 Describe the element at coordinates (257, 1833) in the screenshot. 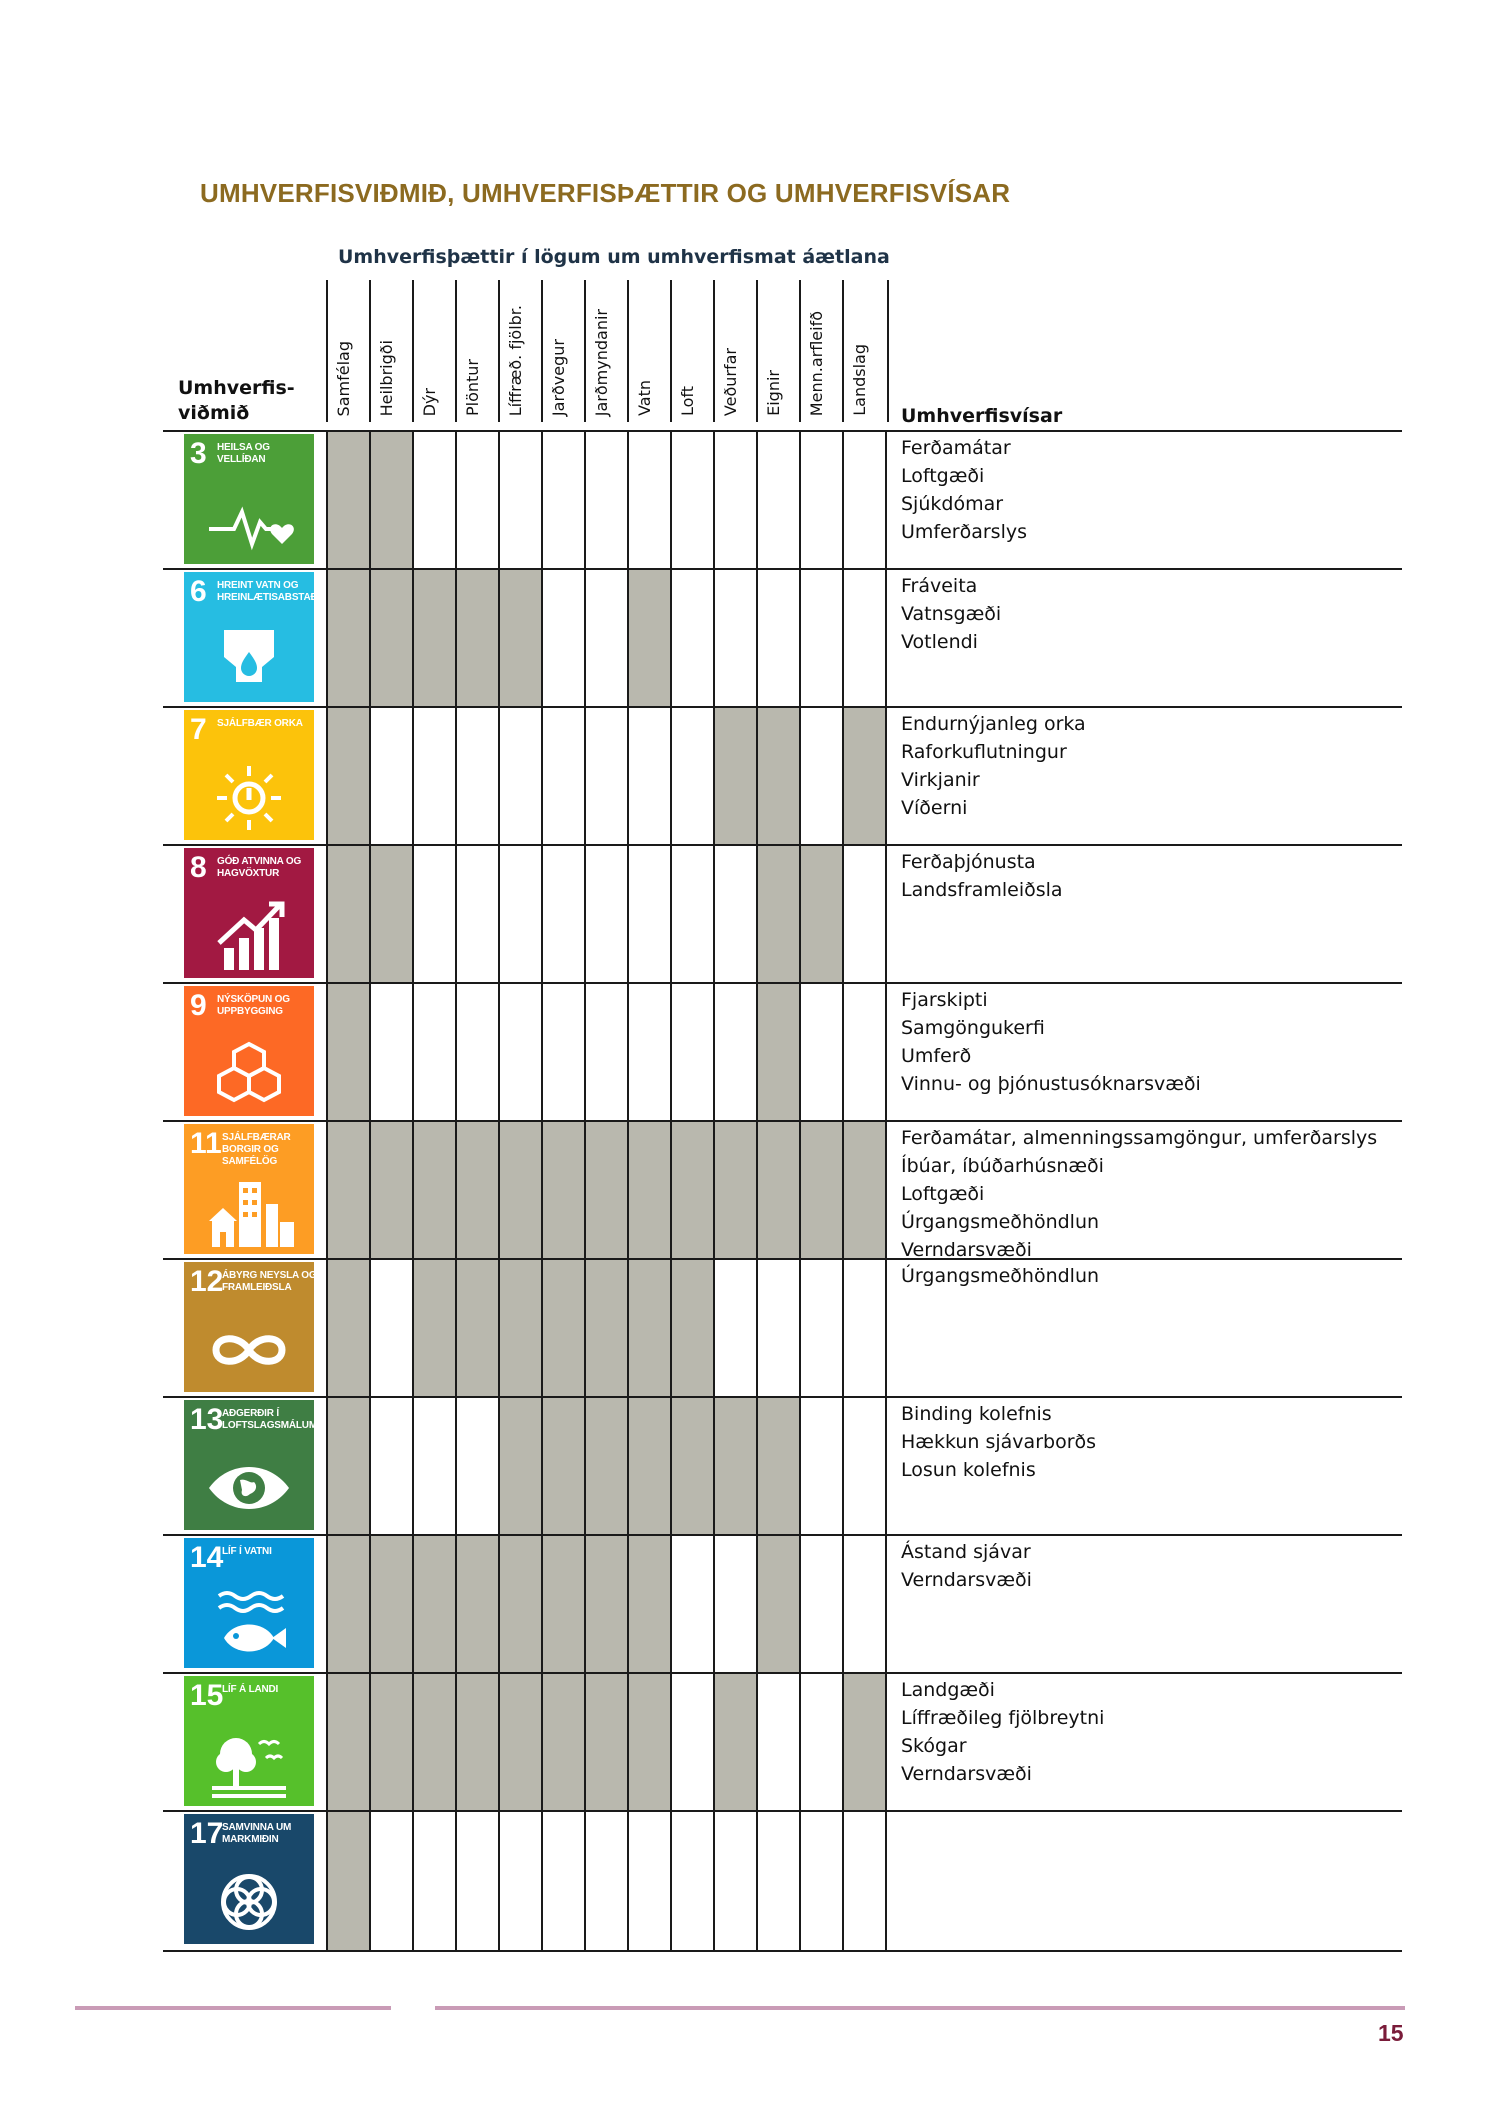

I see `sdg-goal-label: SAMVINNA UM MARKMIÐIN` at that location.